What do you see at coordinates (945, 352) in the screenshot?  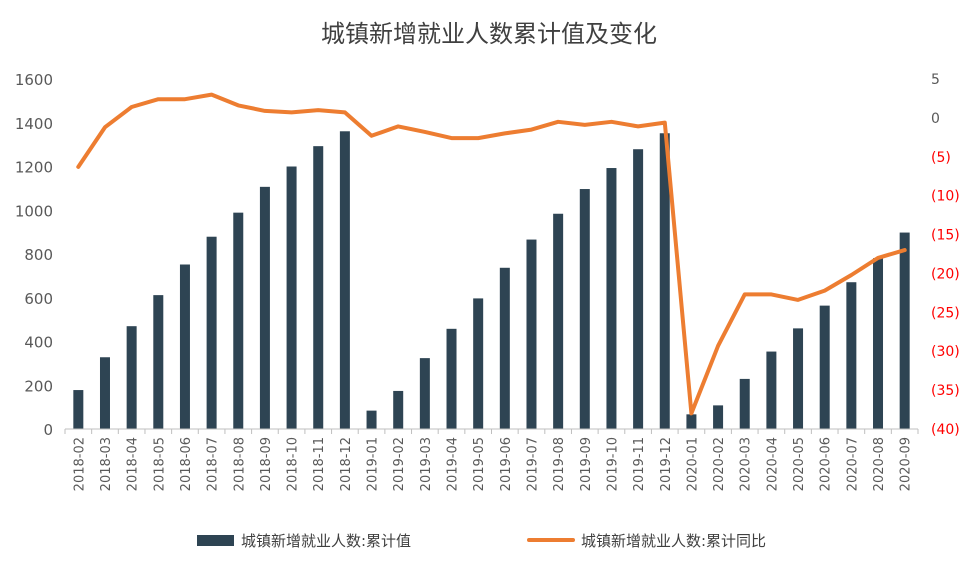 I see `right-tick-label: (30)` at bounding box center [945, 352].